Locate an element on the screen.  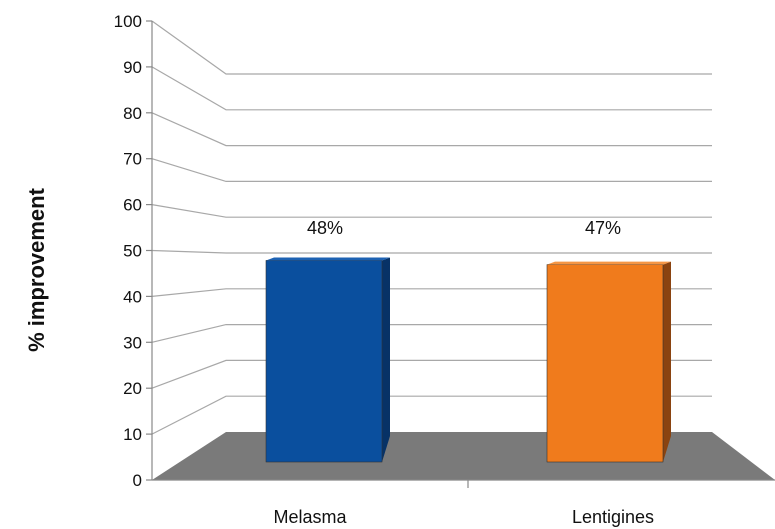
y-tick-label: 70 is located at coordinates (132, 159).